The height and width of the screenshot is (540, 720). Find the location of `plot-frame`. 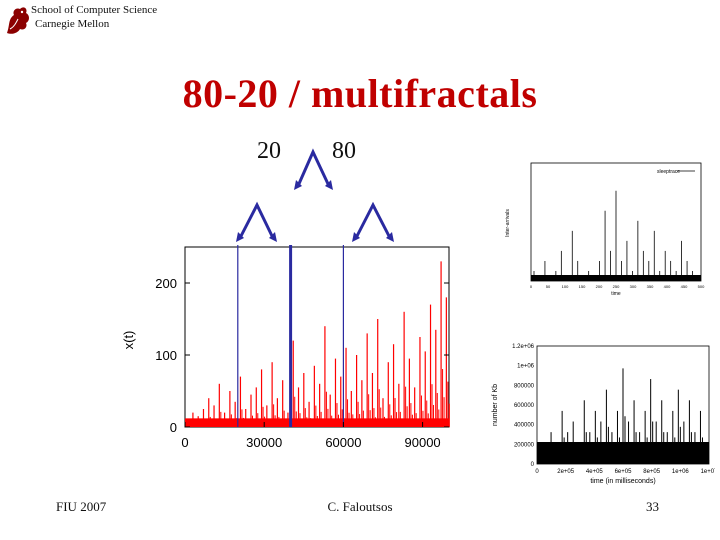

plot-frame is located at coordinates (317, 337).